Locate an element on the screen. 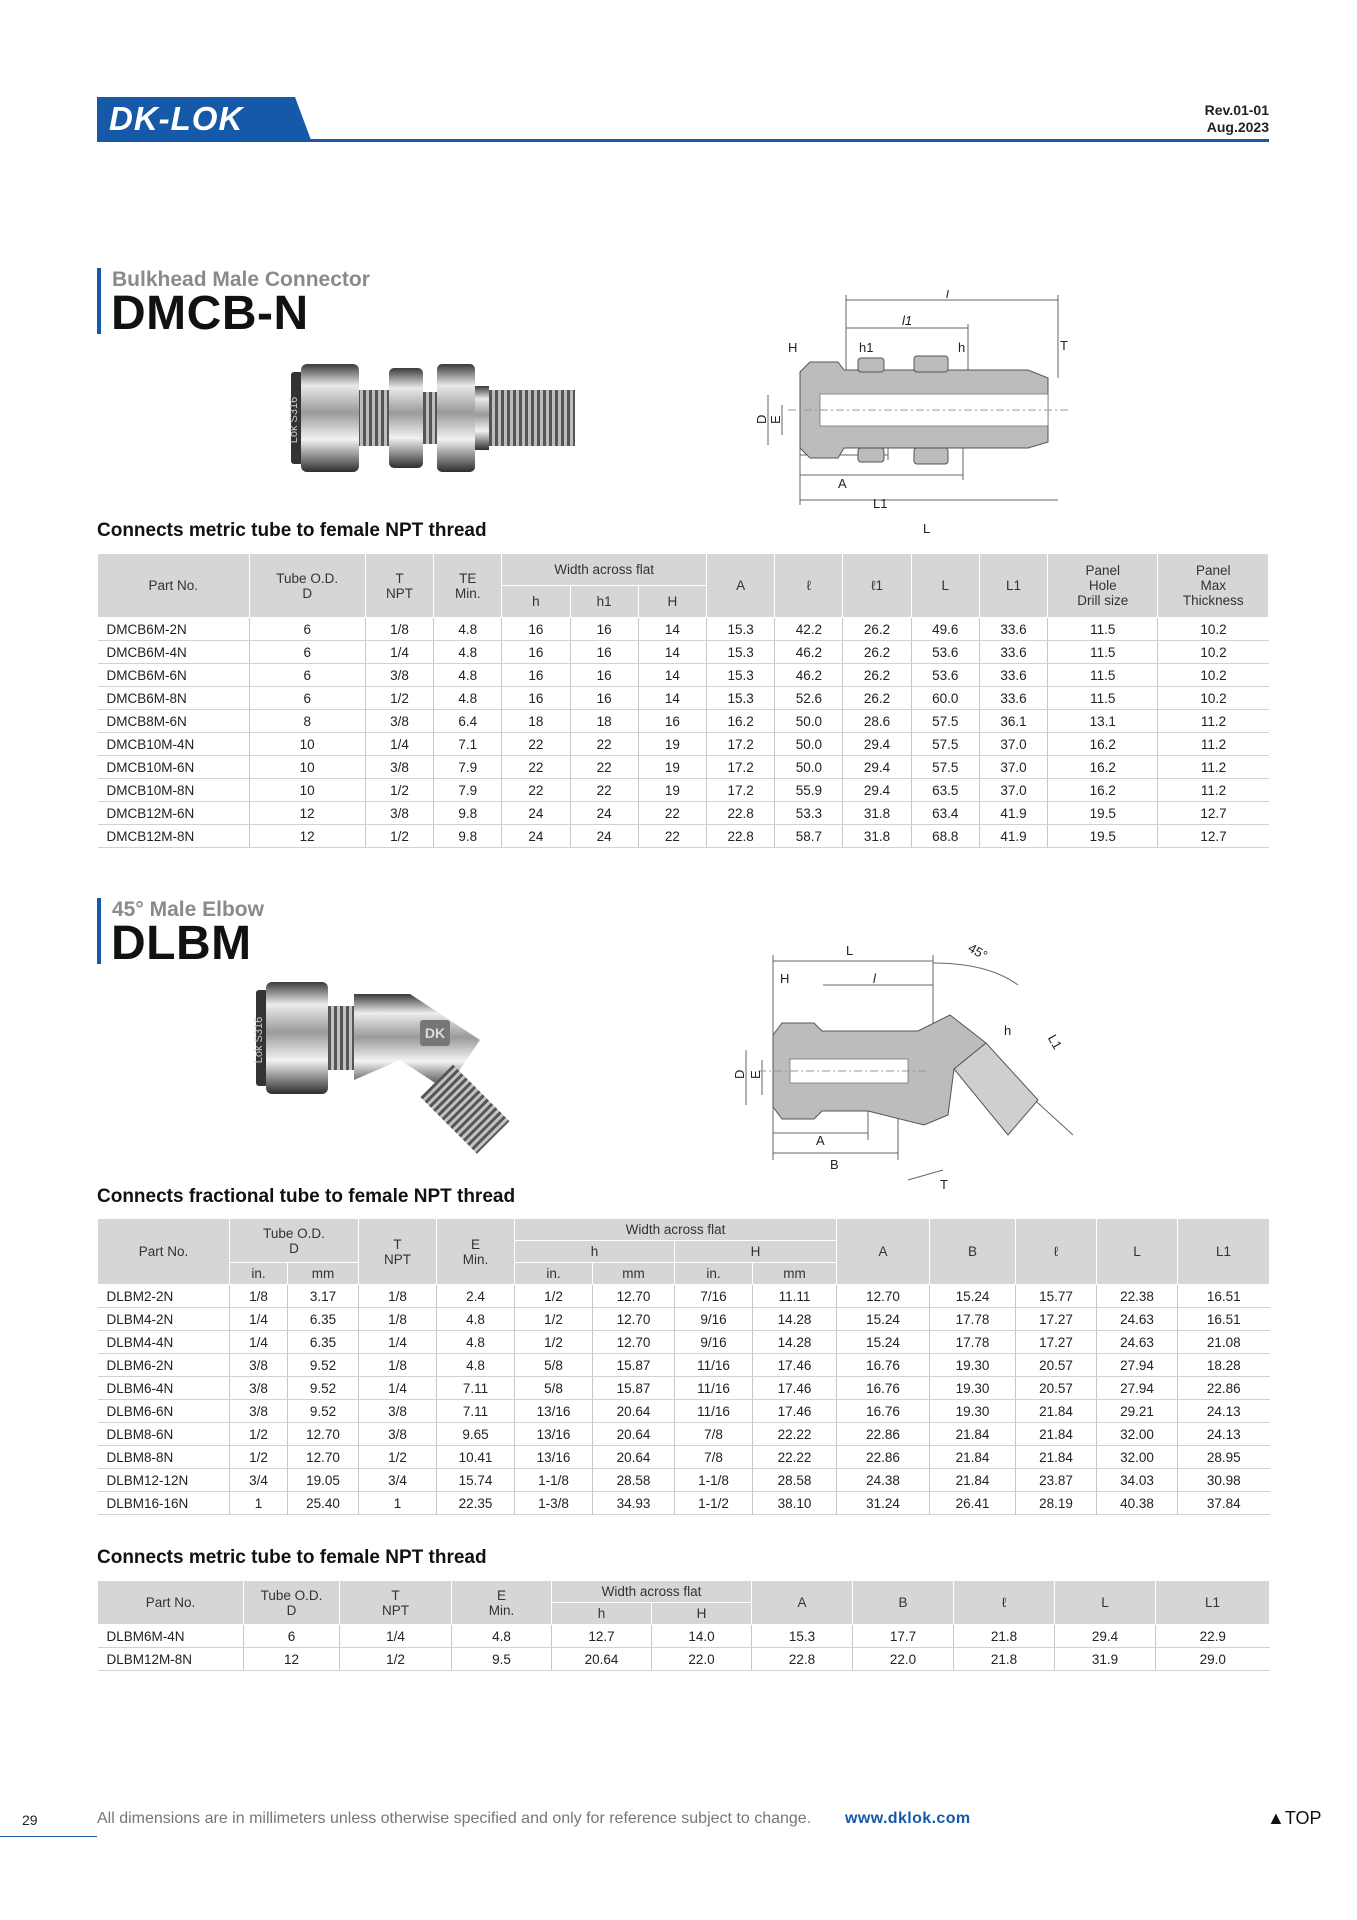 This screenshot has height=1920, width=1357. part-number-cell: DLBM6-2N is located at coordinates (163, 1365).